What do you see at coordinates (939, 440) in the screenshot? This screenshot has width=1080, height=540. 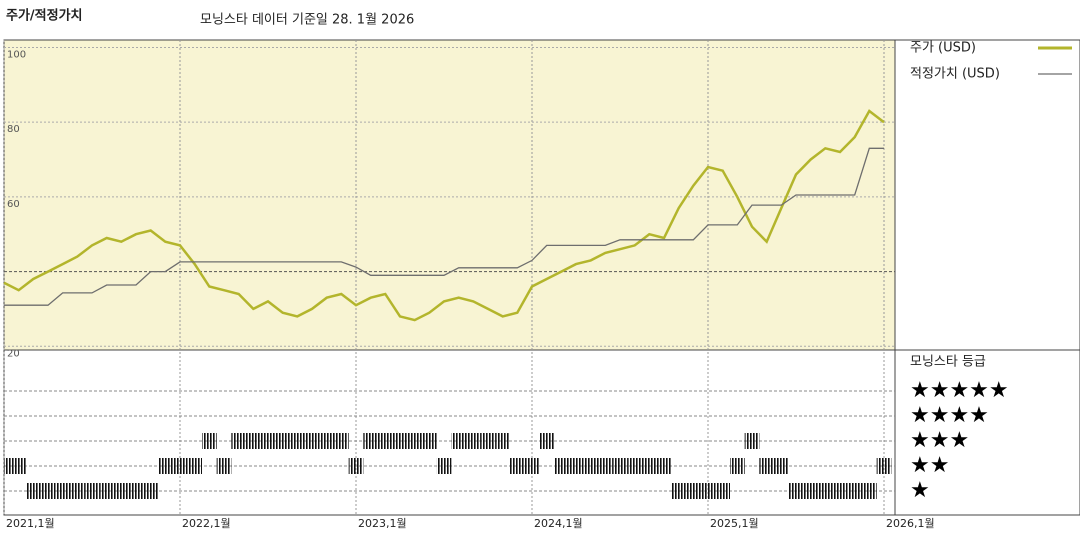 I see `rating-label: ★★★` at bounding box center [939, 440].